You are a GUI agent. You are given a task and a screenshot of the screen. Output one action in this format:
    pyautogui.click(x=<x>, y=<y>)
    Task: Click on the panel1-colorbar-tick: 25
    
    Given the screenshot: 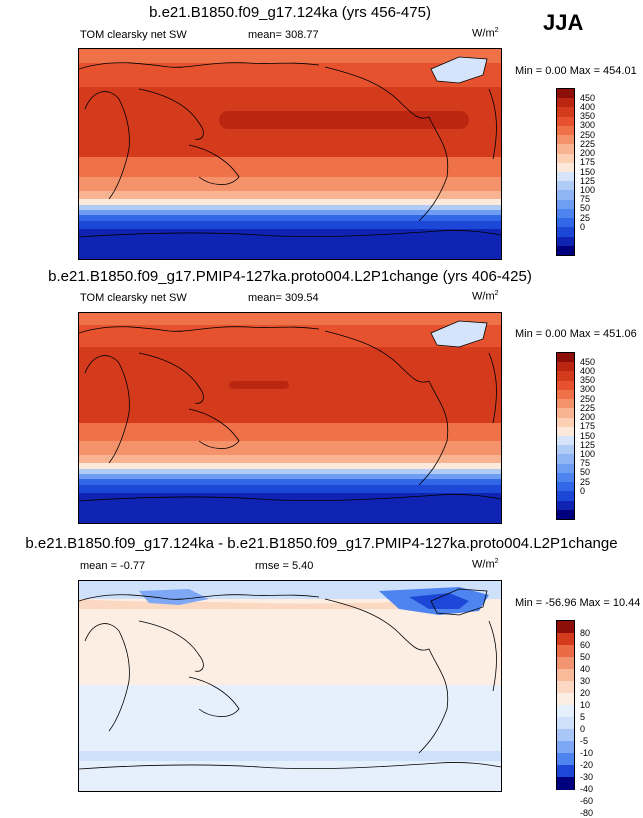 What is the action you would take?
    pyautogui.click(x=585, y=217)
    